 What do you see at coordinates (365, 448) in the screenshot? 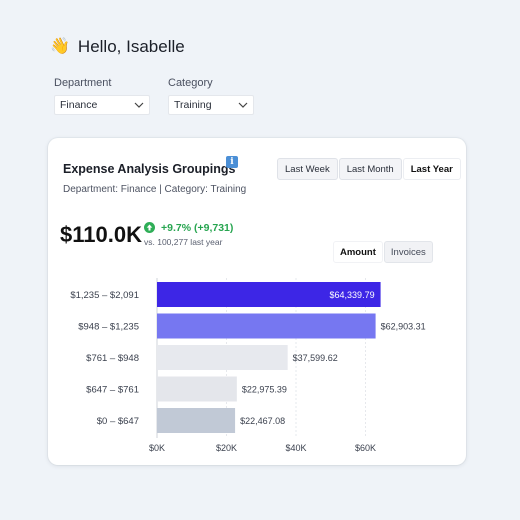
I see `x-tick-label: $60K` at bounding box center [365, 448].